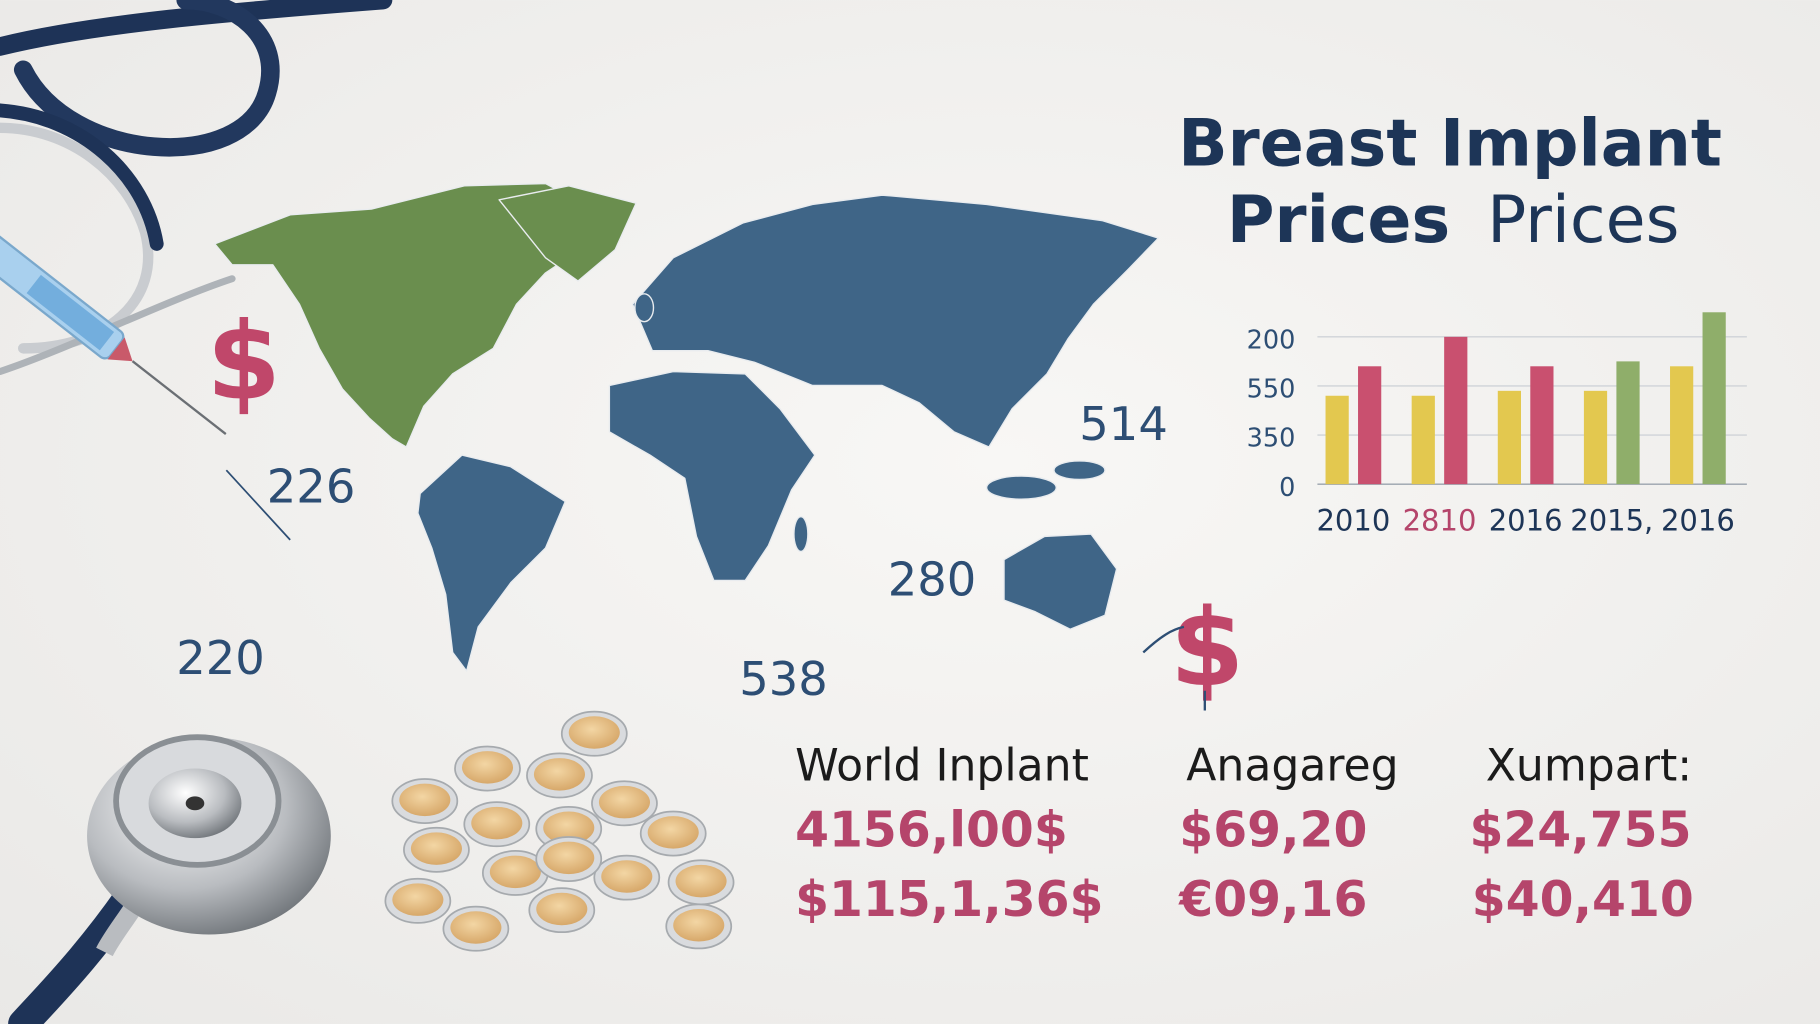  I want to click on stethoscope-chestpiece, so click(169, 879).